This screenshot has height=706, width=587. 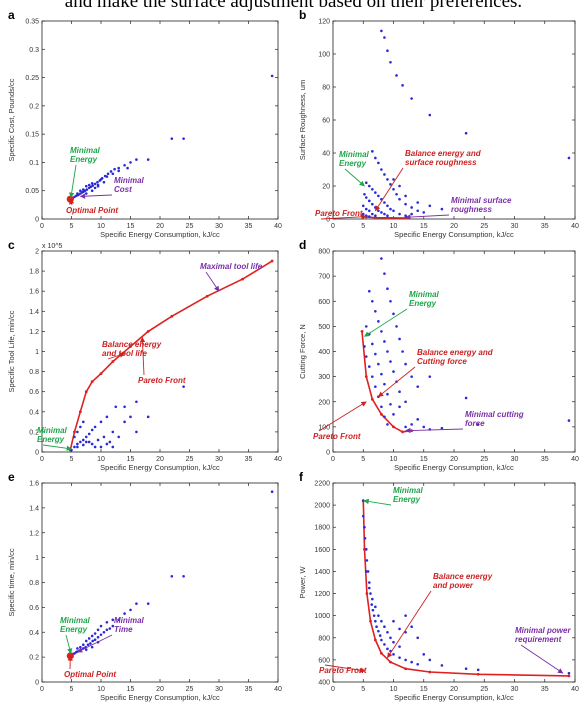 I want to click on x-tick-label: 10, so click(x=101, y=459).